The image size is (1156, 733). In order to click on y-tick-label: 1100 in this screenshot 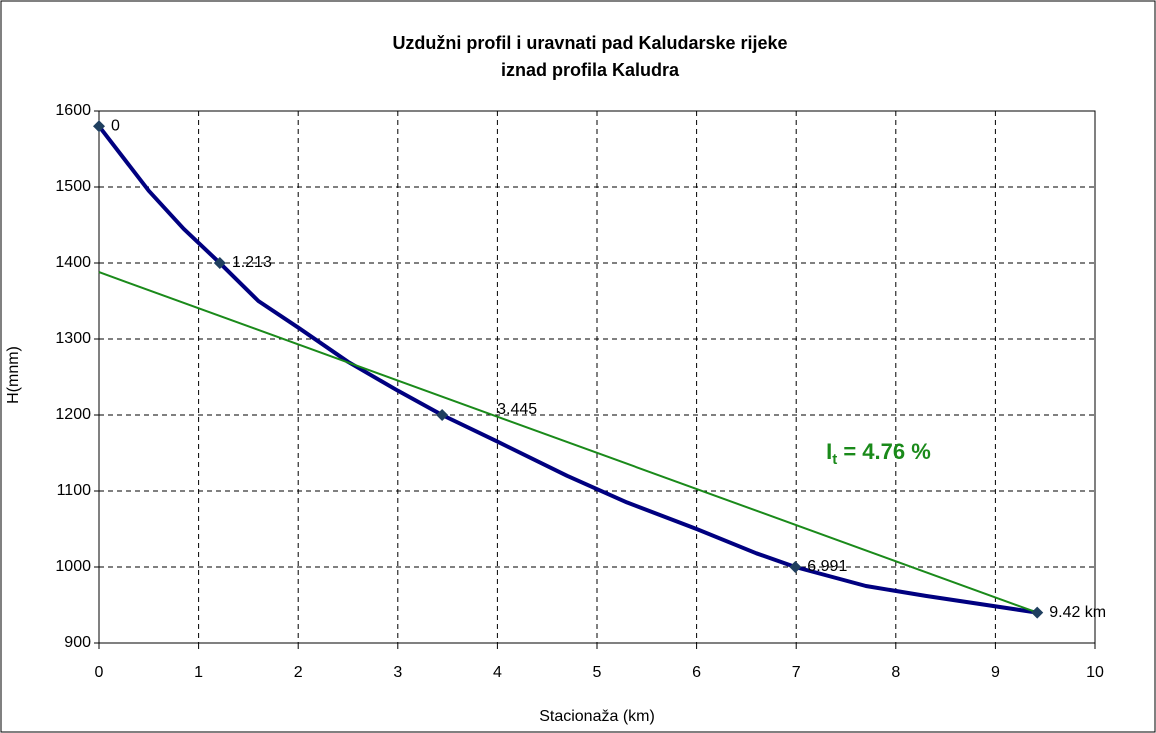, I will do `click(74, 490)`.